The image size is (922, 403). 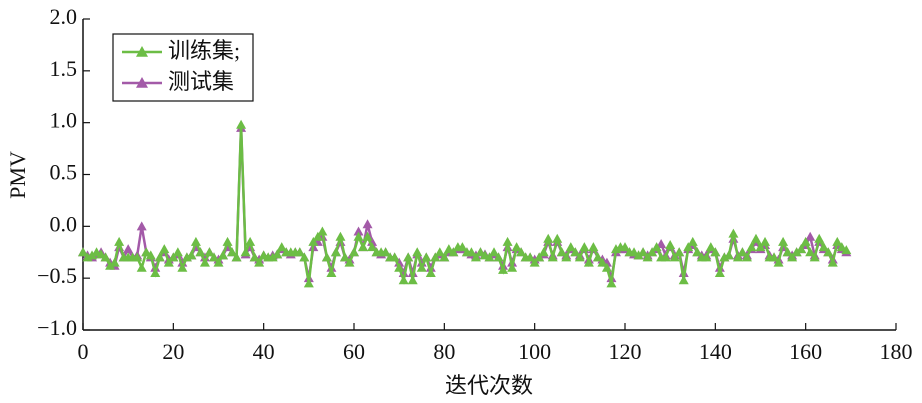 What do you see at coordinates (64, 172) in the screenshot?
I see `y-tick-label: 0.5` at bounding box center [64, 172].